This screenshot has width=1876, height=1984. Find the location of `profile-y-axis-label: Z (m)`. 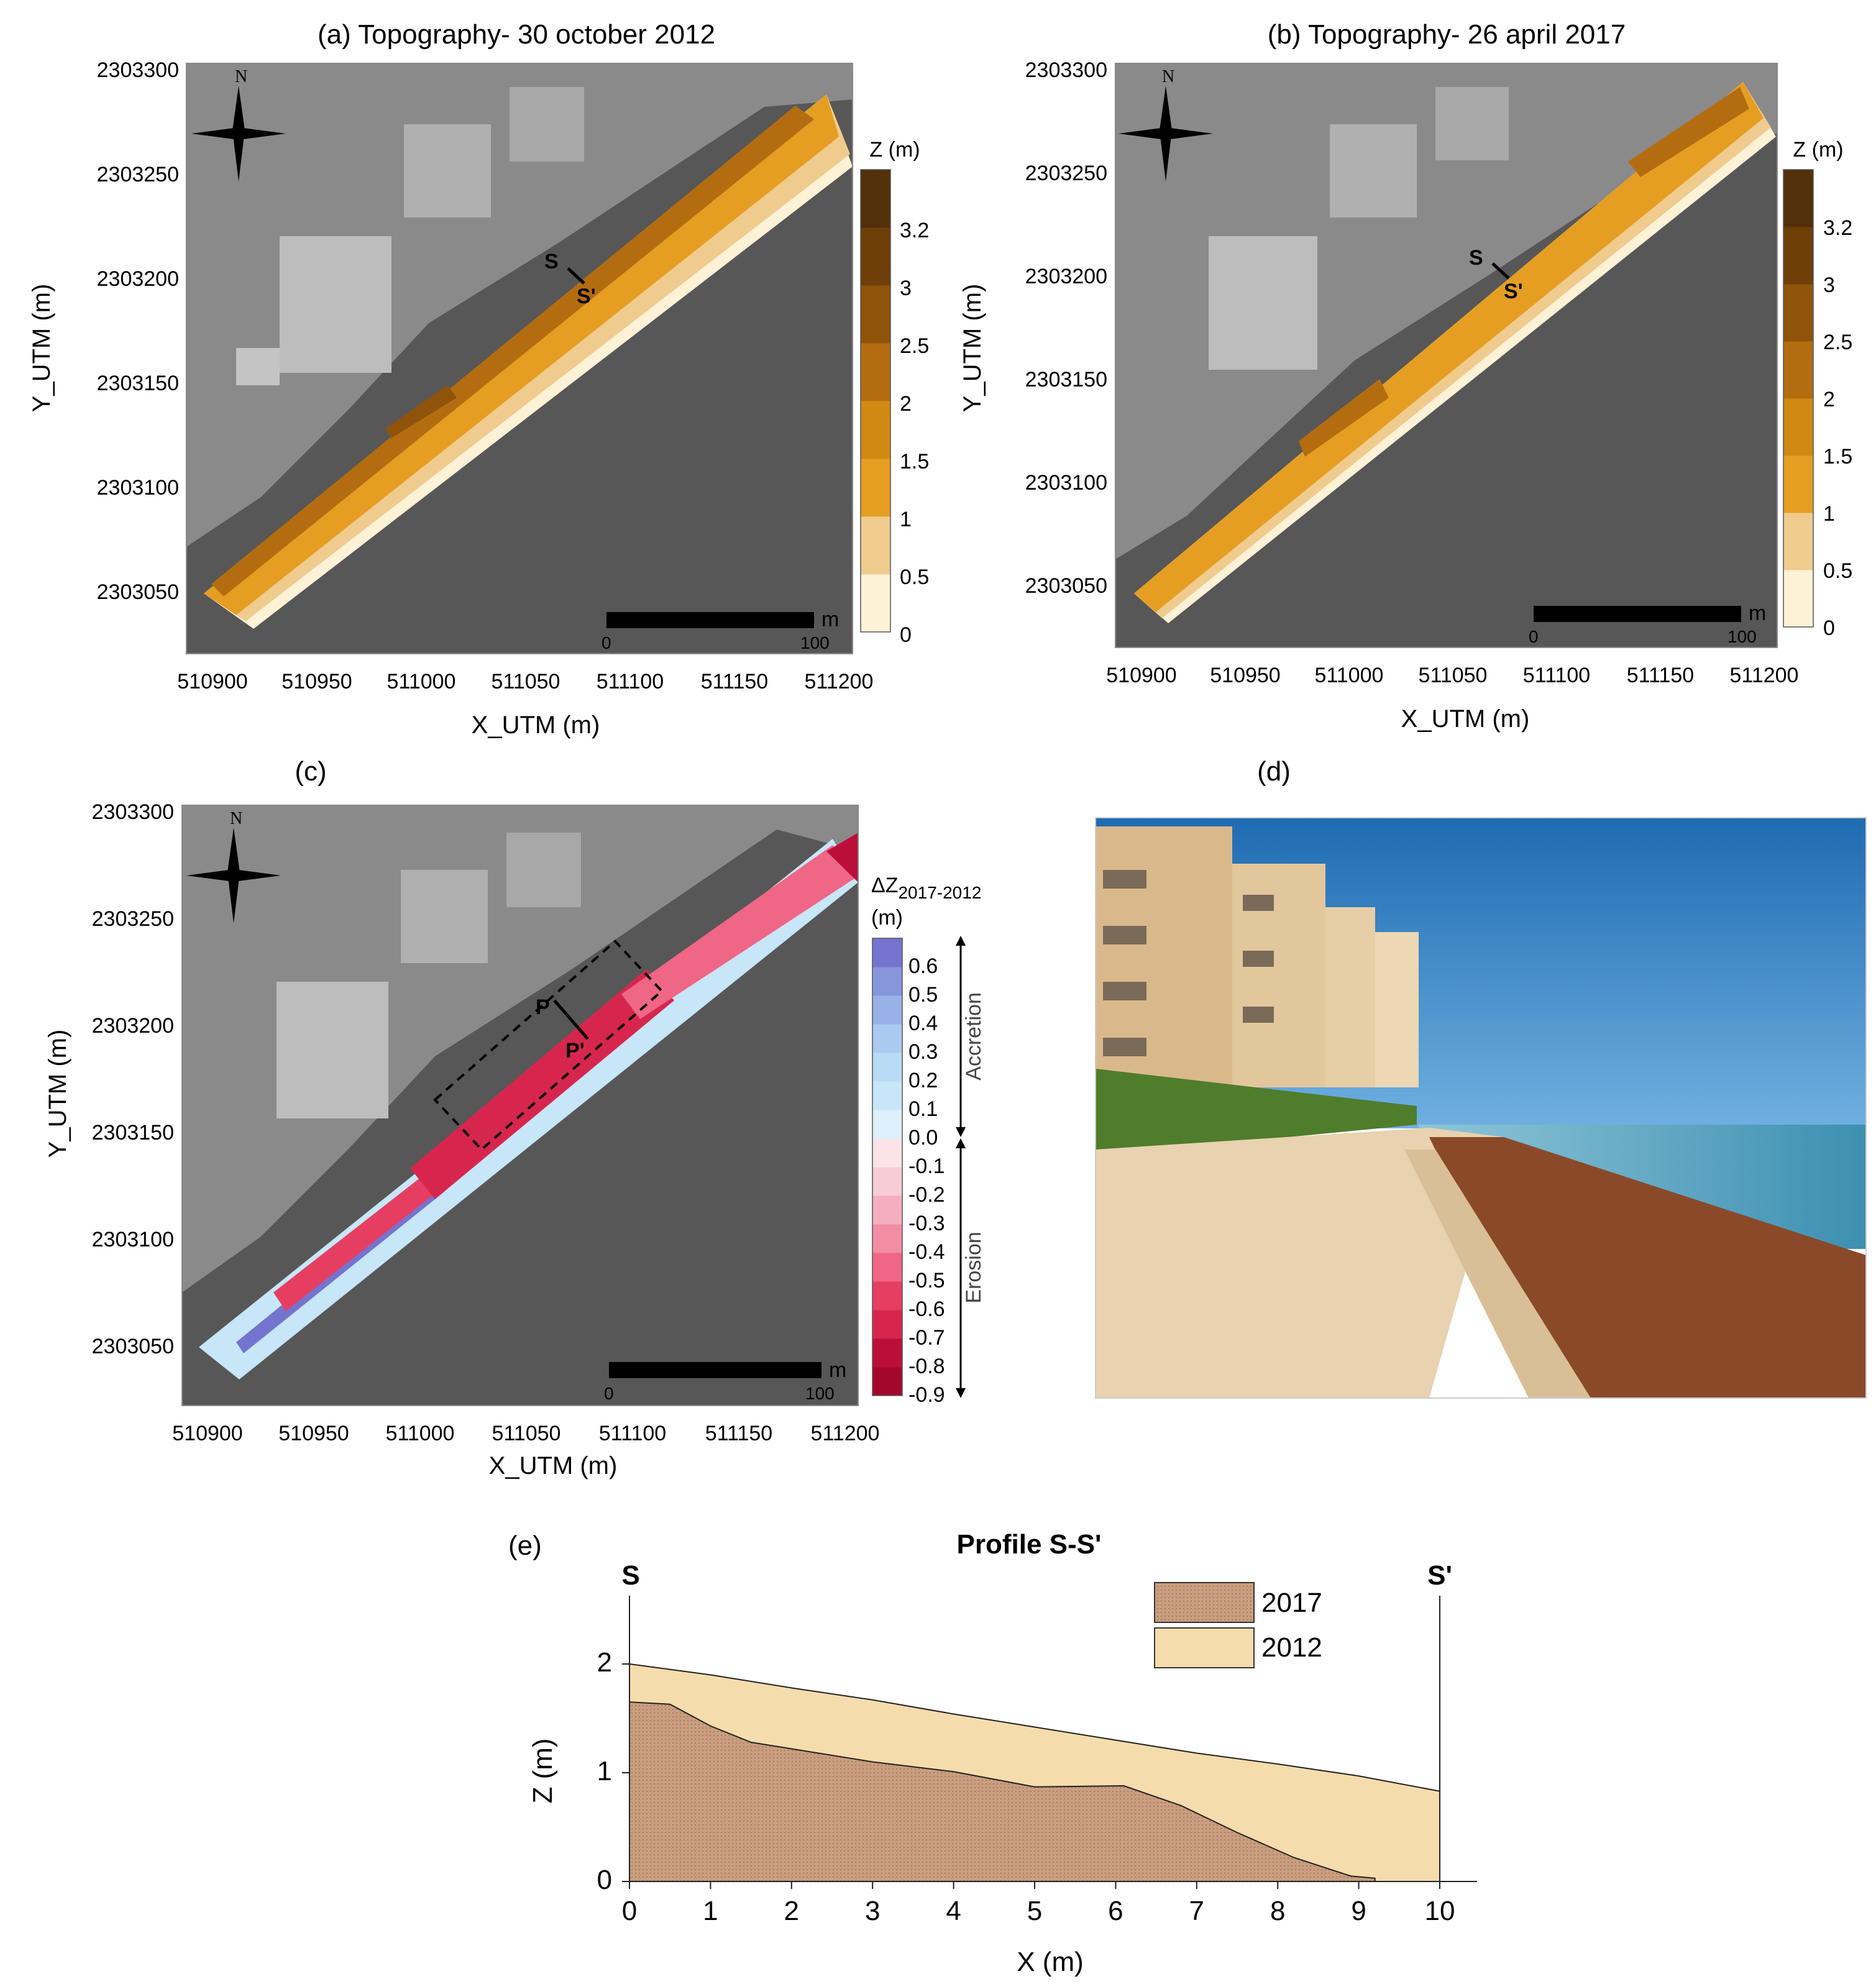

profile-y-axis-label: Z (m) is located at coordinates (543, 1770).